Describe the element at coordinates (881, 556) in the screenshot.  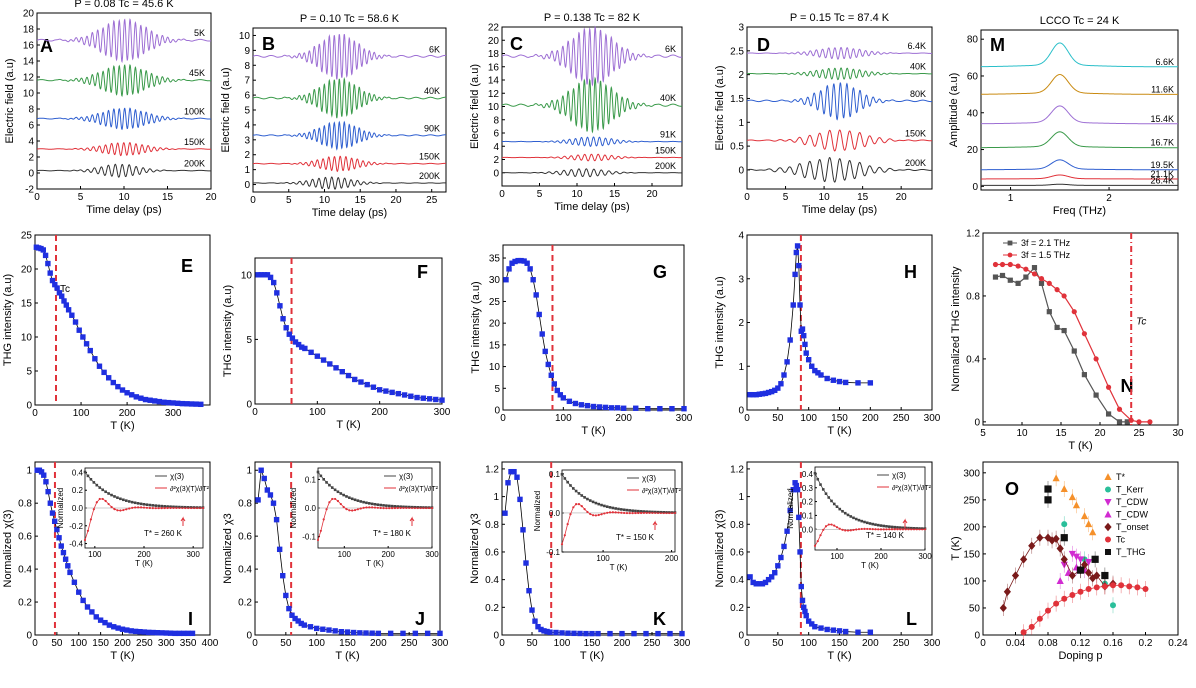
I see `inset-x-tick-label: 200` at that location.